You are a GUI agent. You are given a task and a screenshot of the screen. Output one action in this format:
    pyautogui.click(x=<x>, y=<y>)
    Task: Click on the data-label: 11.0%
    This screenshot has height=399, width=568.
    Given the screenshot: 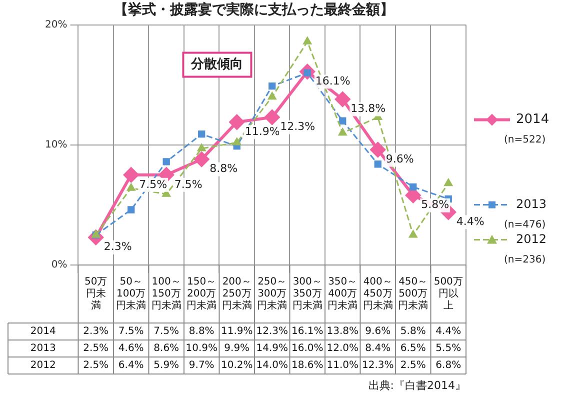 What is the action you would take?
    pyautogui.click(x=342, y=366)
    